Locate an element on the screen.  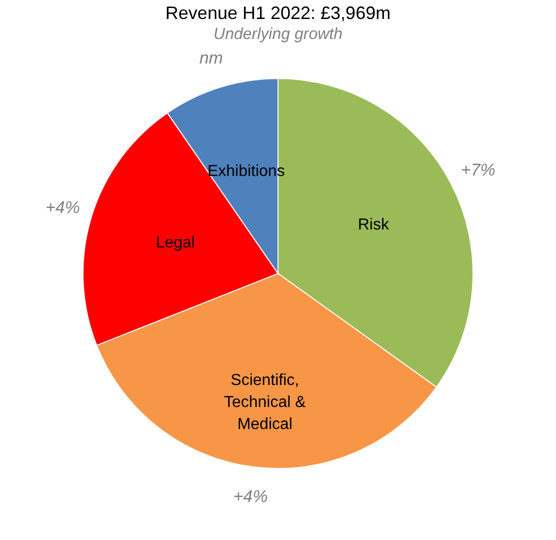
slice-label: Legal is located at coordinates (175, 243).